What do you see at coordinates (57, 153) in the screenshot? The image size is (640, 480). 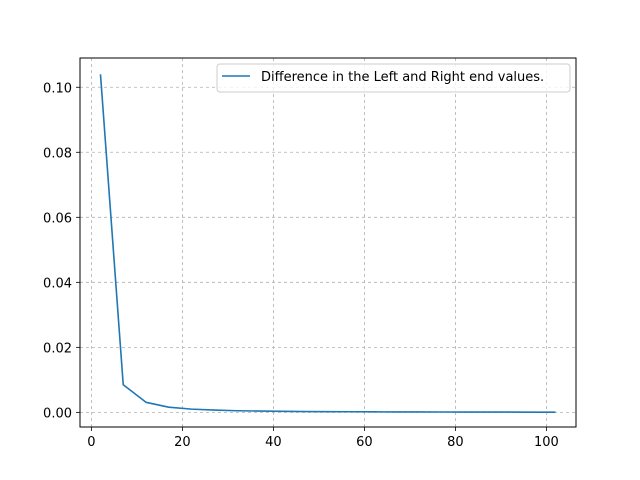 I see `y-tick-label: 0.08` at bounding box center [57, 153].